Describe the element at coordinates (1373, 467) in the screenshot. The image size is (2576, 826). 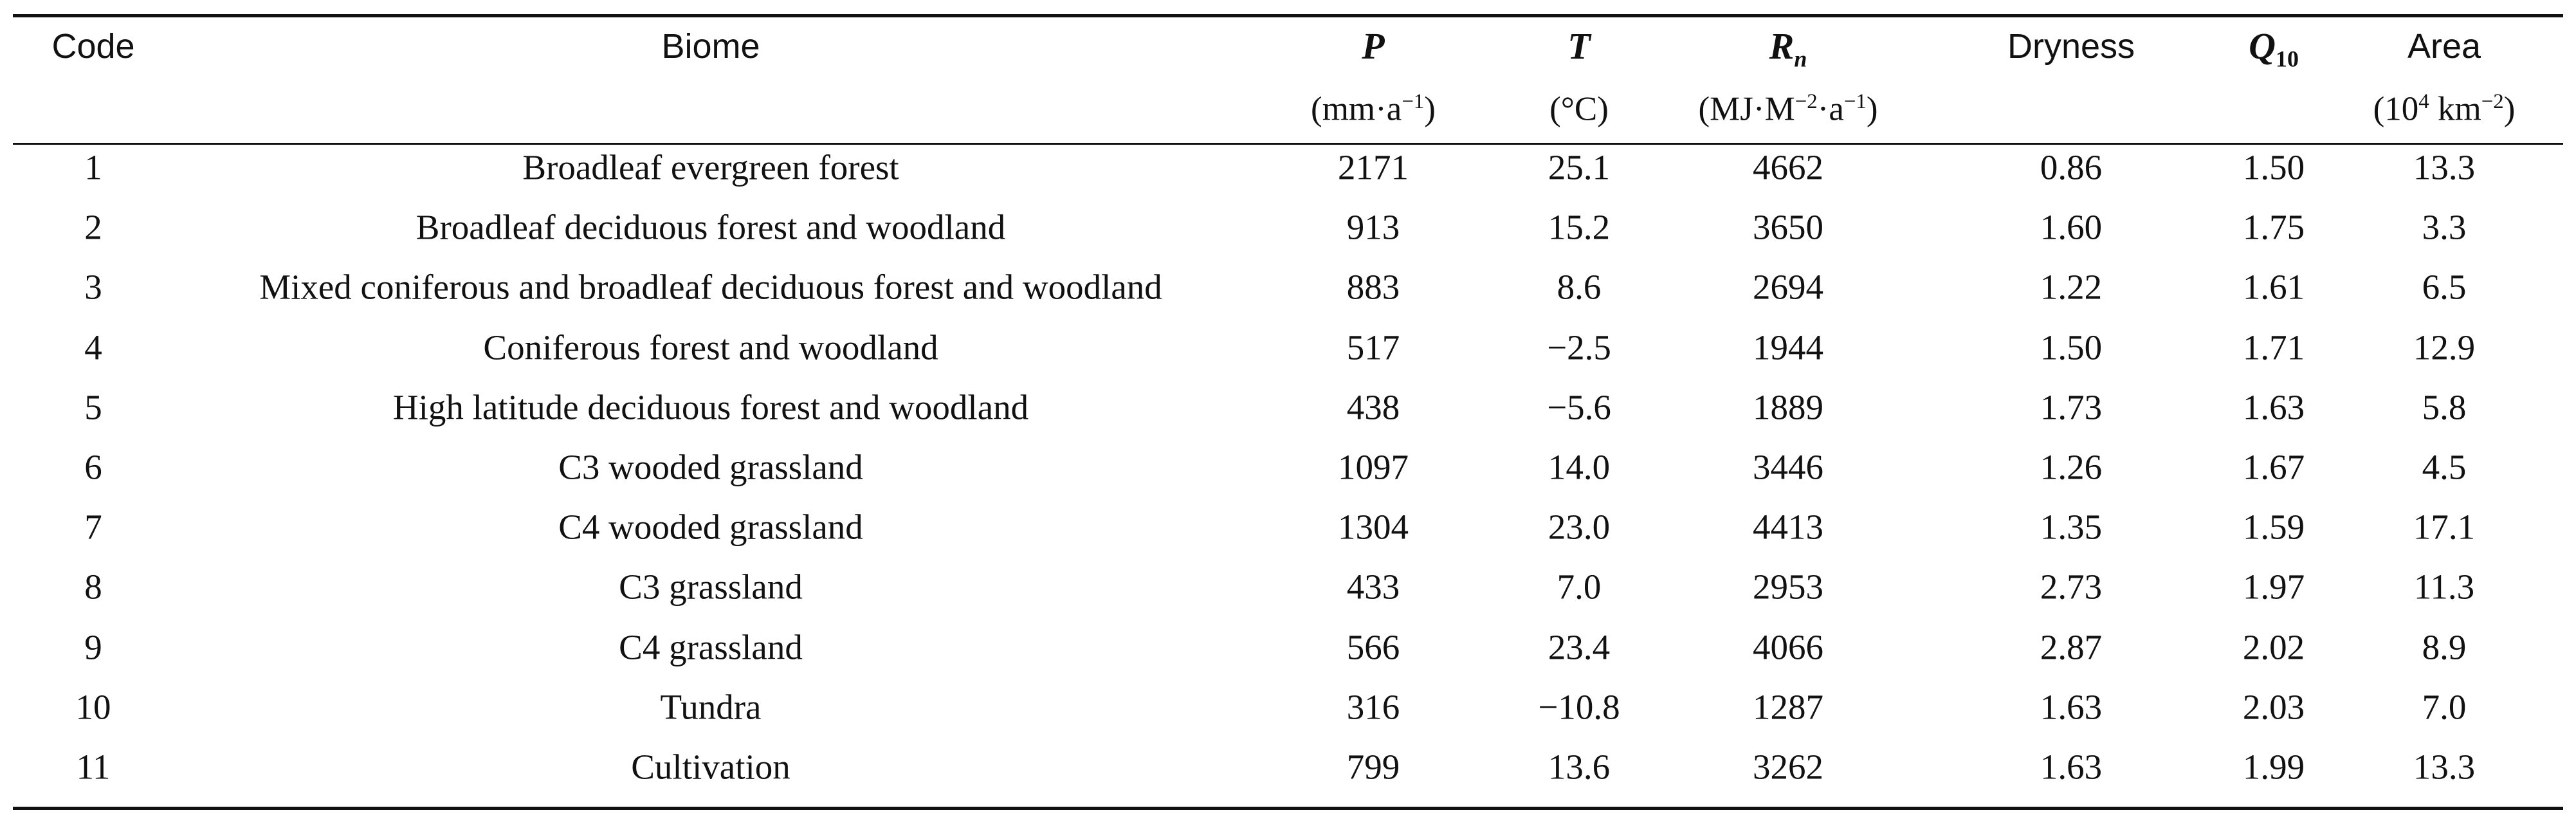
I see `cell-p: 1097` at that location.